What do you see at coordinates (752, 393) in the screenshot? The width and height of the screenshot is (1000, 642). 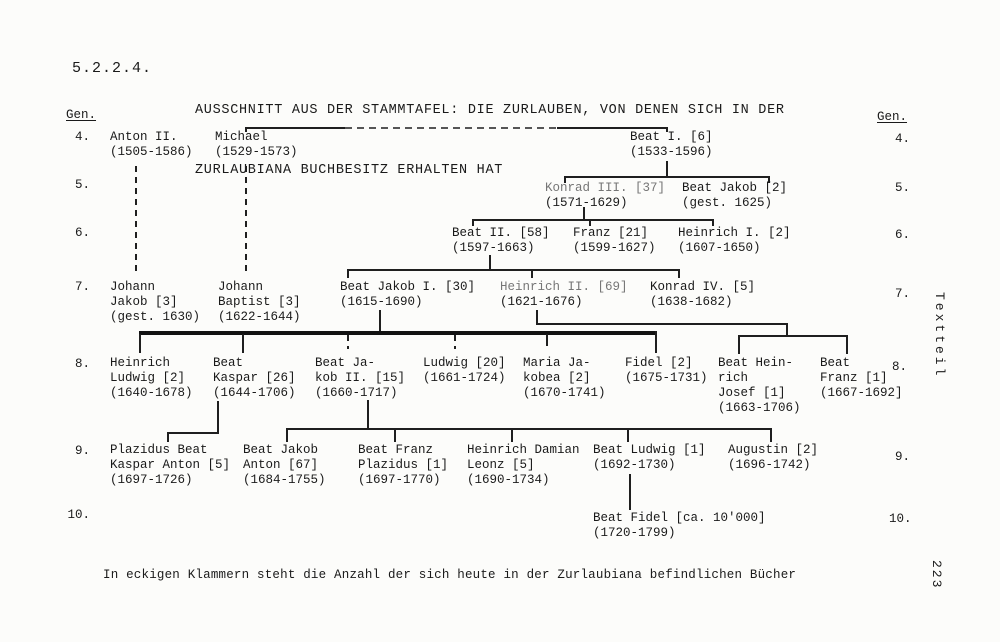 I see `person-detail: Josef [1]` at bounding box center [752, 393].